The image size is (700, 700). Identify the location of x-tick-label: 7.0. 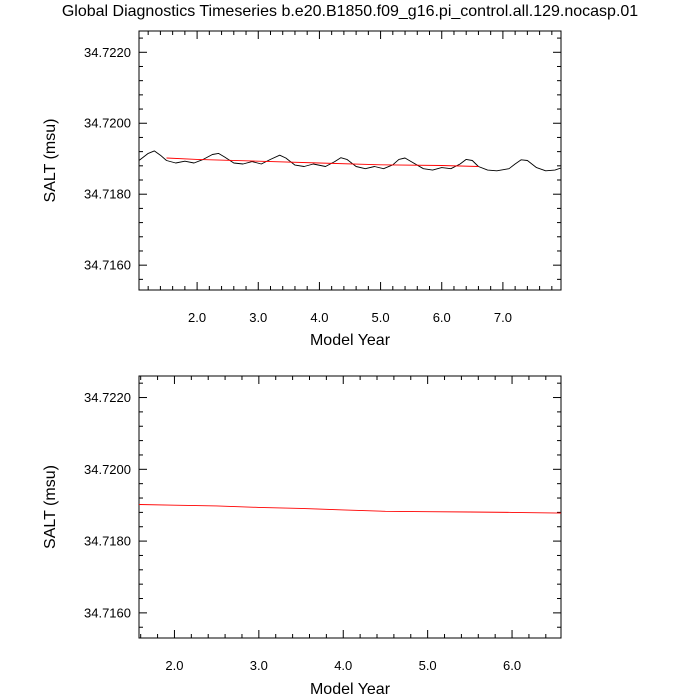
(503, 317).